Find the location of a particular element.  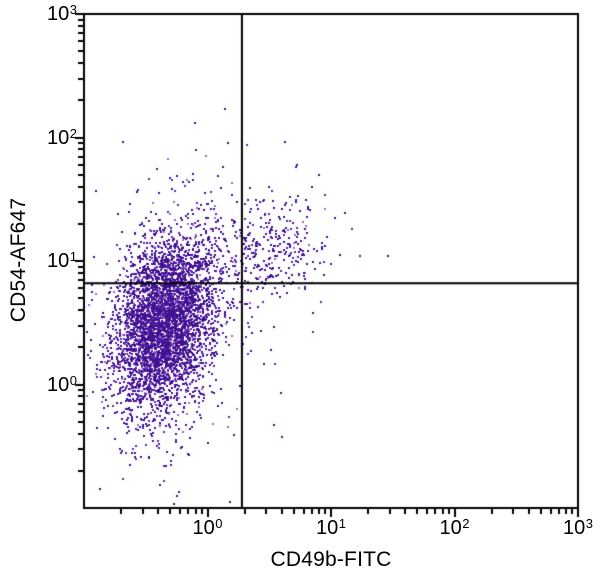

x-axis-title: CD49b-FITC is located at coordinates (331, 559).